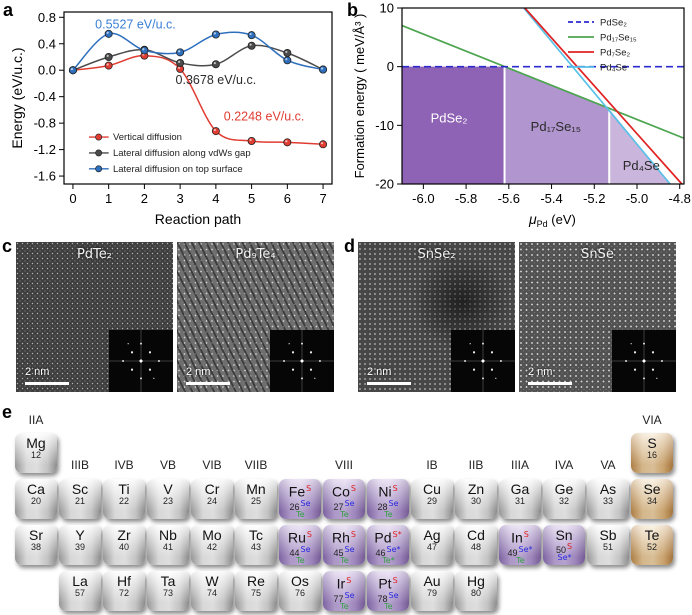 This screenshot has width=692, height=615. I want to click on atomic-number: 52, so click(651, 547).